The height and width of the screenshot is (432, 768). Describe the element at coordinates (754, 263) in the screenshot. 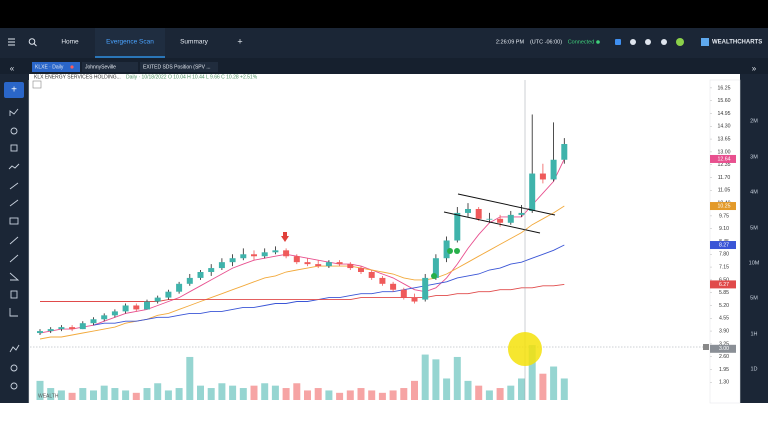

I see `period: 10M` at that location.